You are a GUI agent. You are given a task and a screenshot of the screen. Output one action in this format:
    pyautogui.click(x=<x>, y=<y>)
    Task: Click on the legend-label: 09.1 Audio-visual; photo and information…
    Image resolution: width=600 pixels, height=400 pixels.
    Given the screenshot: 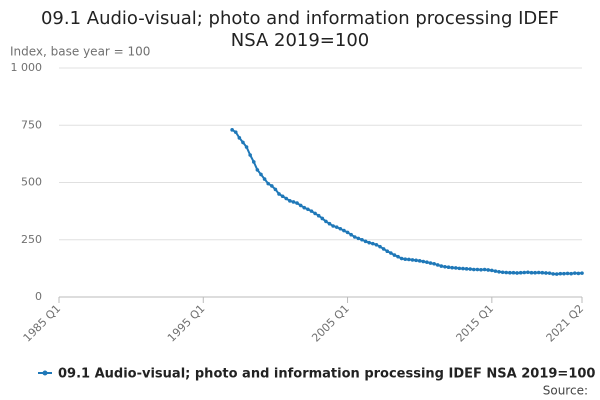 What is the action you would take?
    pyautogui.click(x=326, y=374)
    